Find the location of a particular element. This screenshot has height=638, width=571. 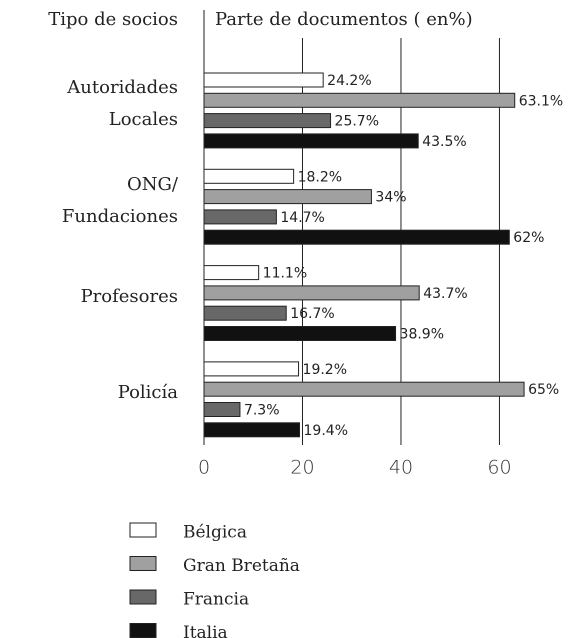

value-label: 34% is located at coordinates (390, 198).